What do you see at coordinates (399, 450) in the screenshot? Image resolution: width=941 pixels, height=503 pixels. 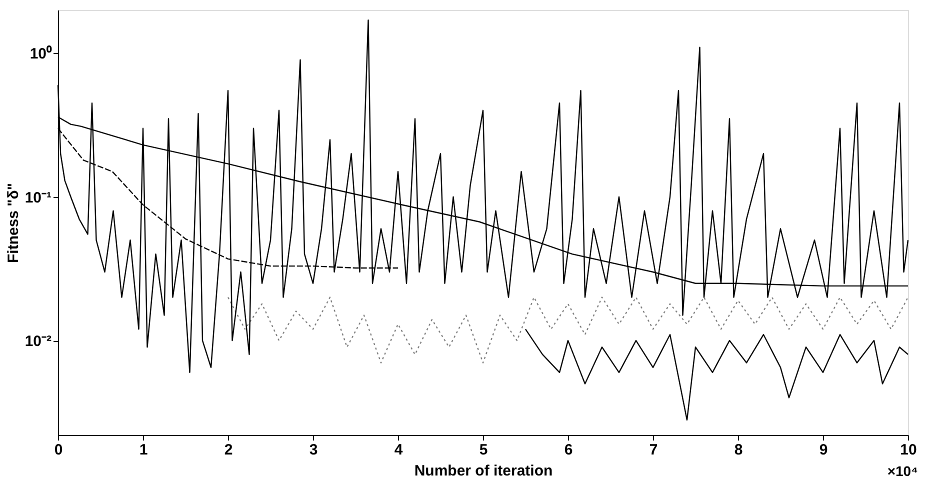 I see `x-tick-label: 4` at bounding box center [399, 450].